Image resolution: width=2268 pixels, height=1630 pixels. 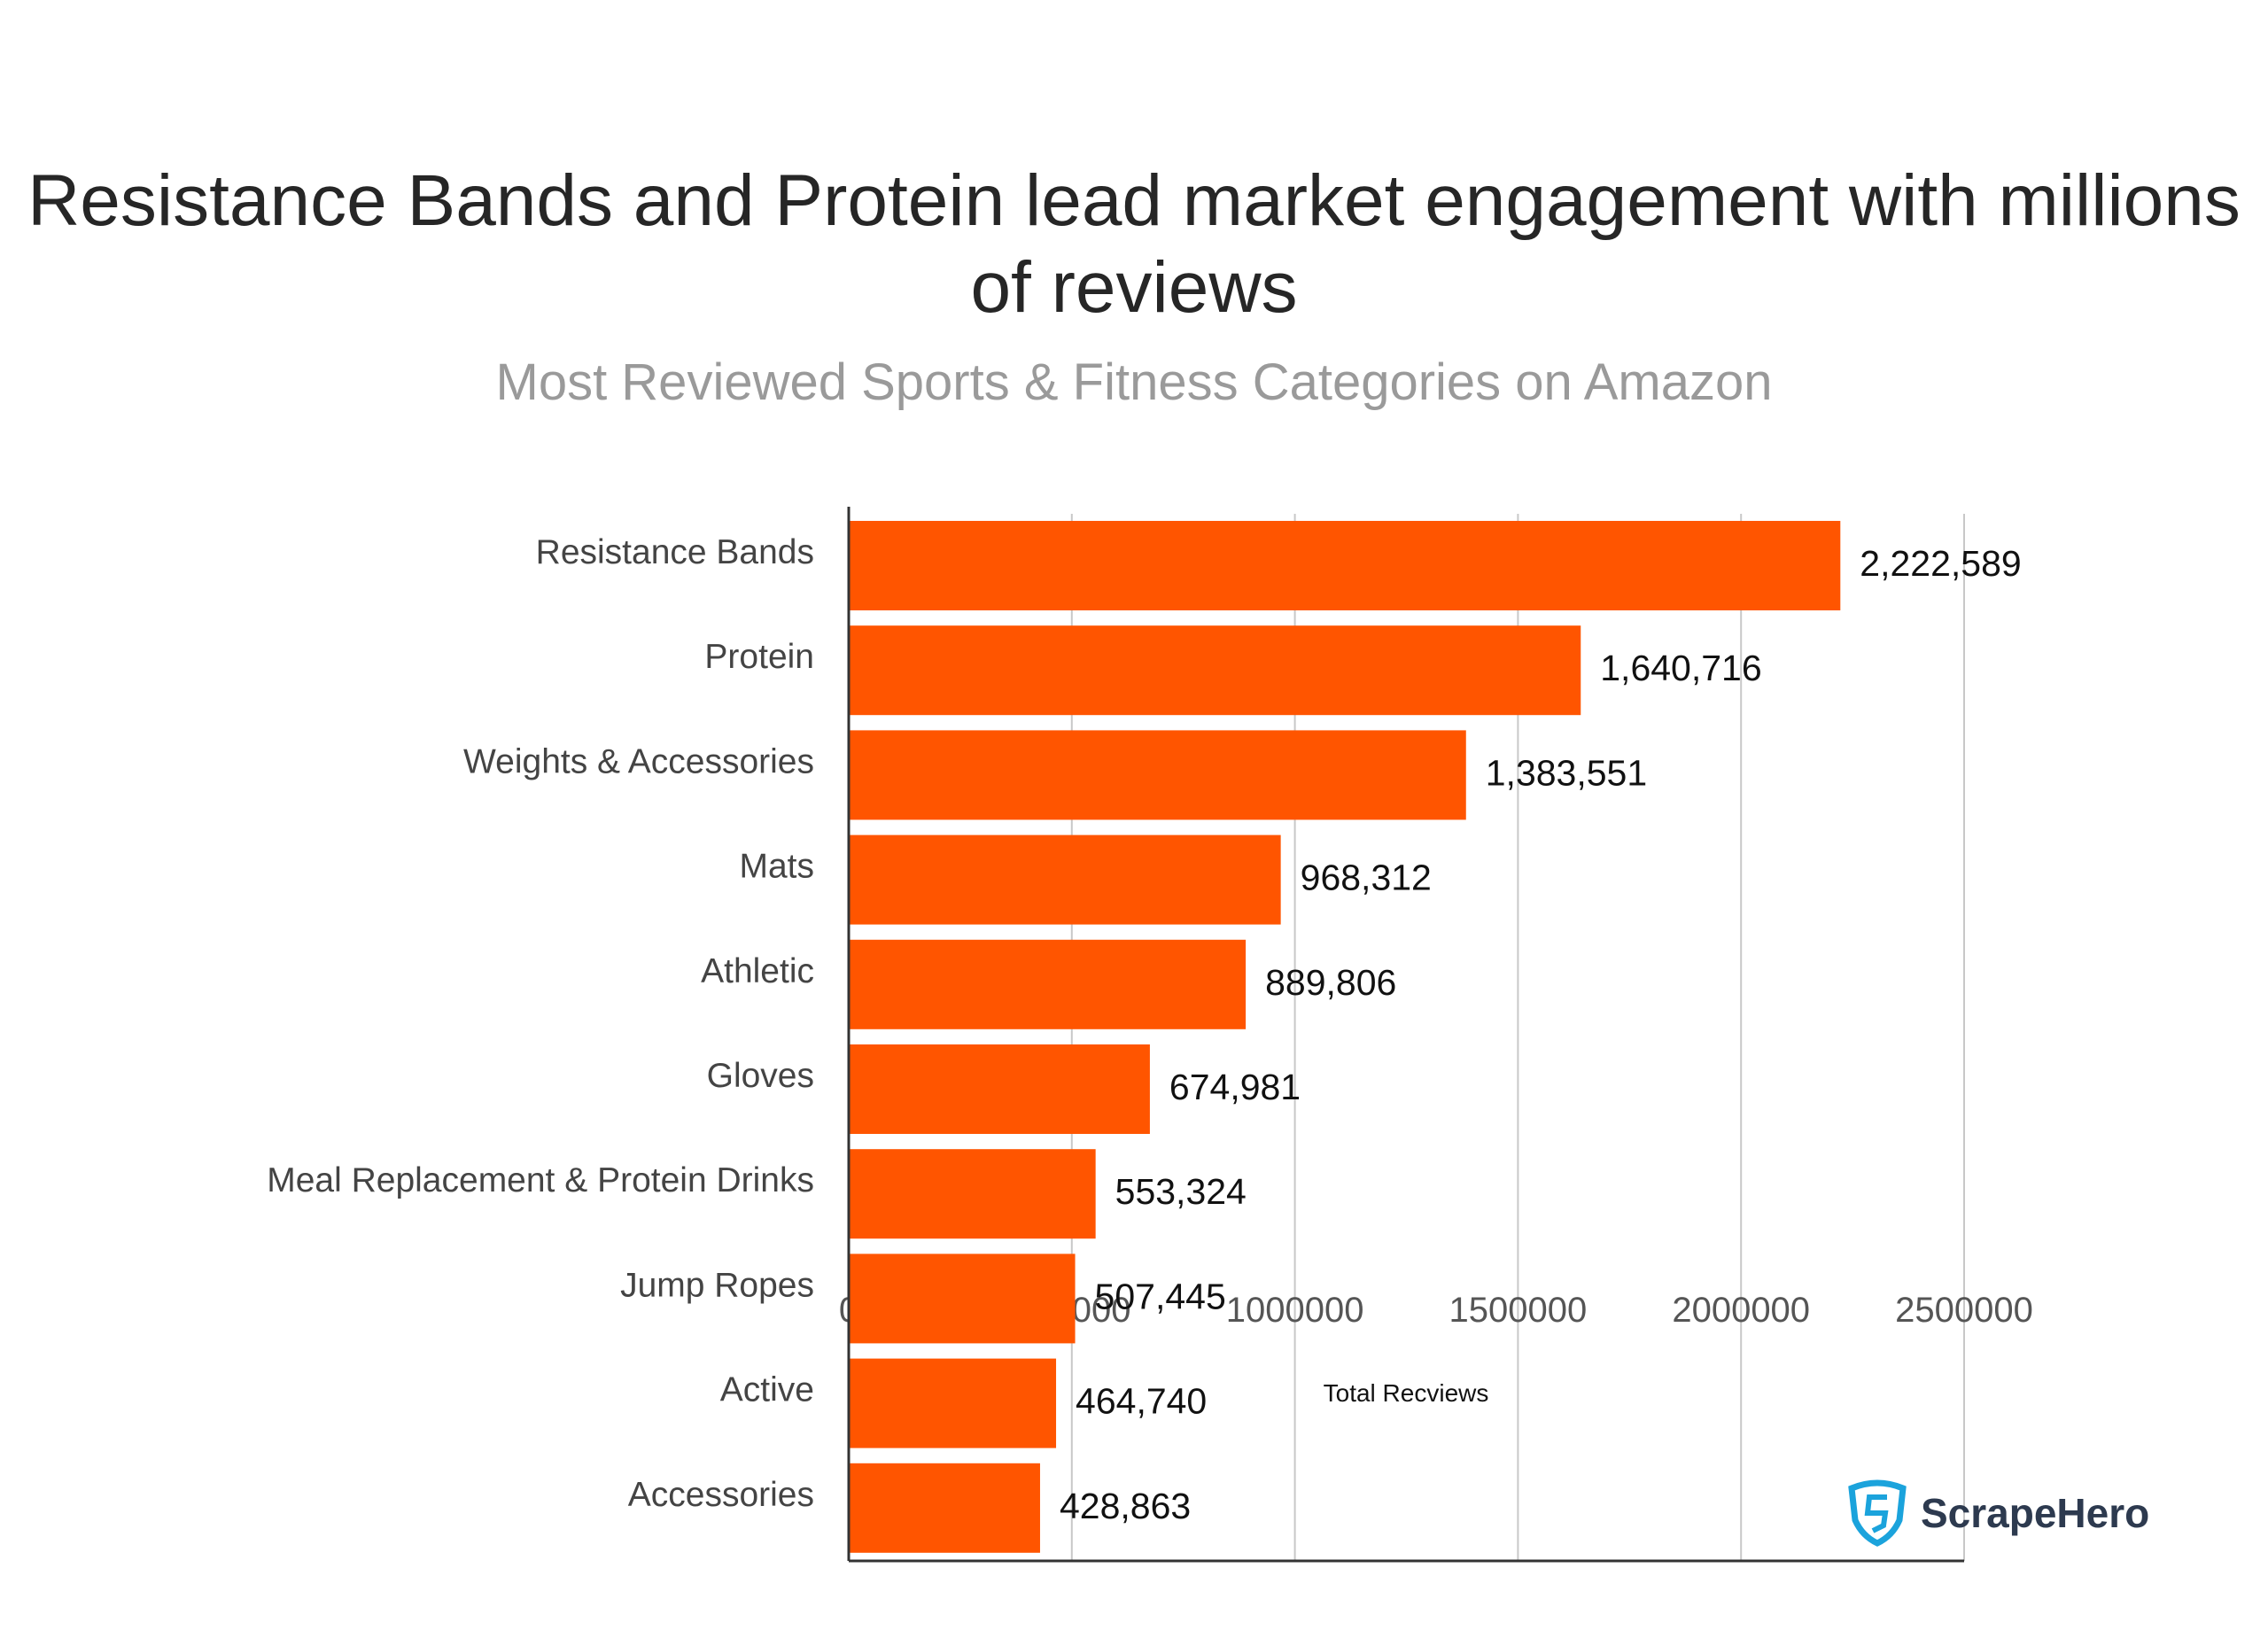 What do you see at coordinates (1741, 1310) in the screenshot?
I see `x-tick-label: 2000000` at bounding box center [1741, 1310].